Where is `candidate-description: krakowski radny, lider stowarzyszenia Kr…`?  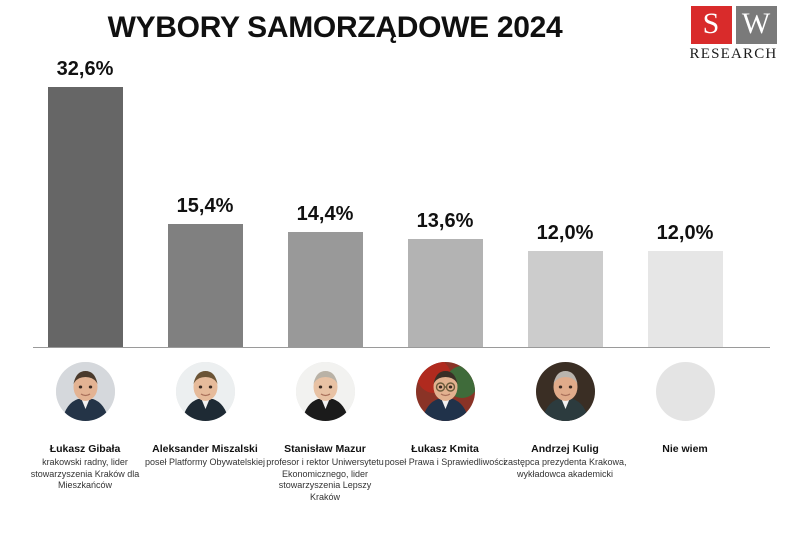 candidate-description: krakowski radny, lider stowarzyszenia Kr… is located at coordinates (85, 474).